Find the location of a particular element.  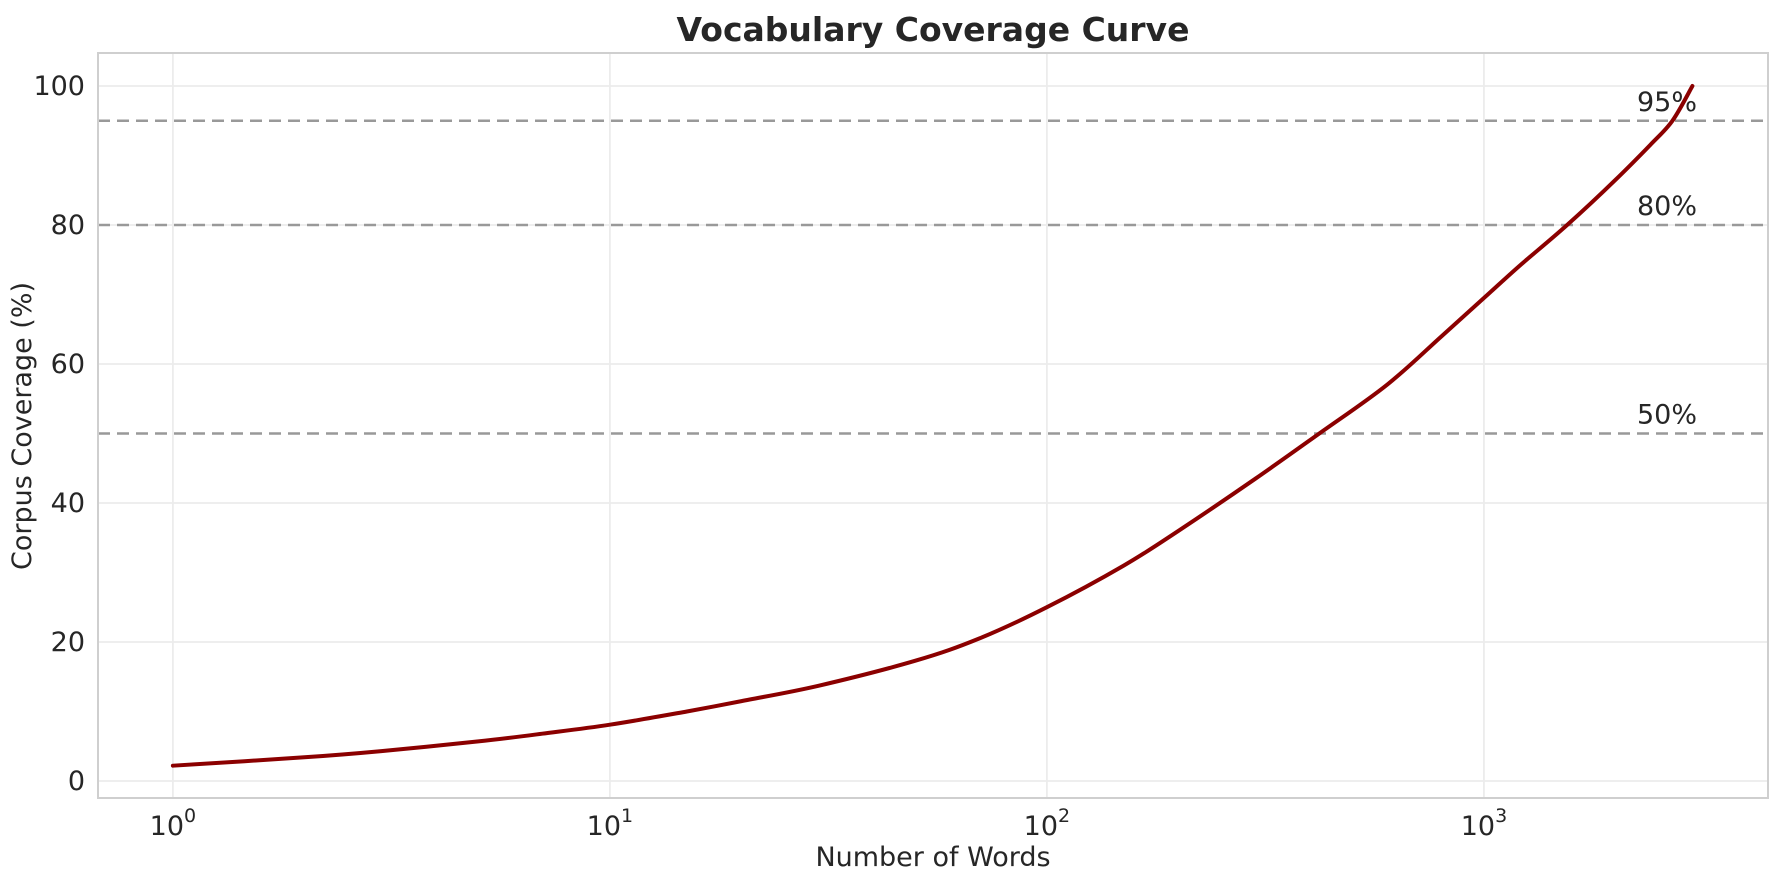

y-axis-label: Corpus Coverage (%) is located at coordinates (22, 426).